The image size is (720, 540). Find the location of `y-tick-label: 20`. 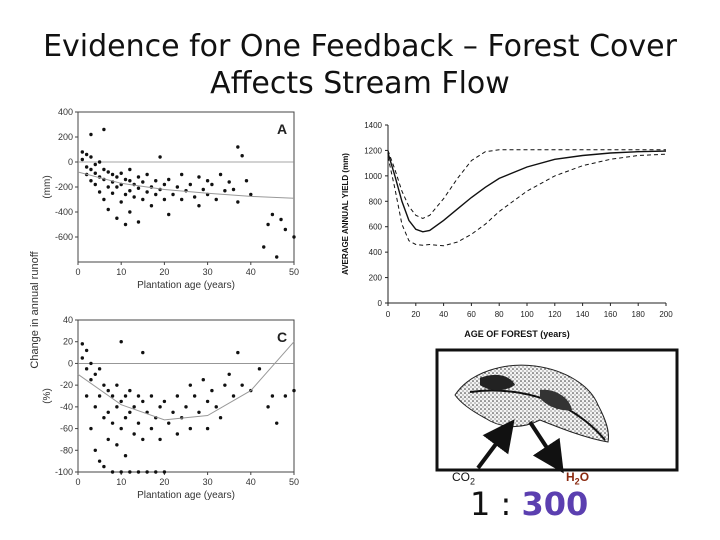

y-tick-label: 20 is located at coordinates (68, 342).